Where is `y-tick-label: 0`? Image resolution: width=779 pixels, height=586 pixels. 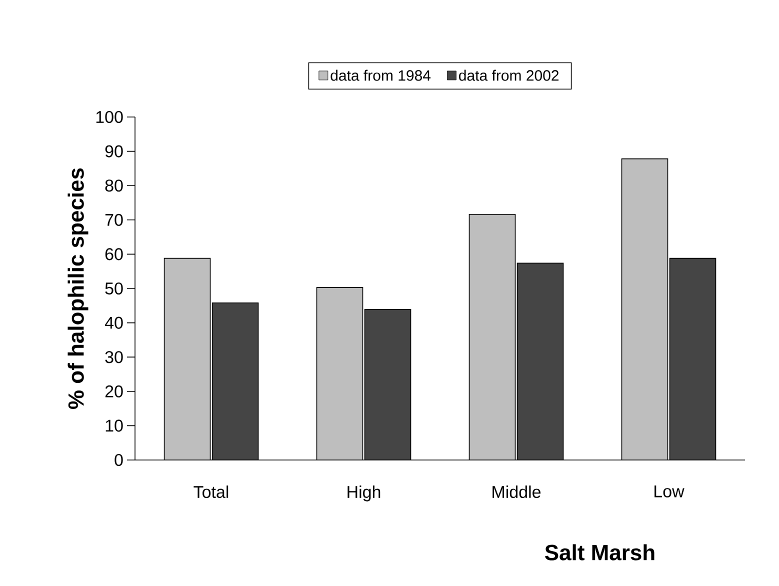 y-tick-label: 0 is located at coordinates (118, 460).